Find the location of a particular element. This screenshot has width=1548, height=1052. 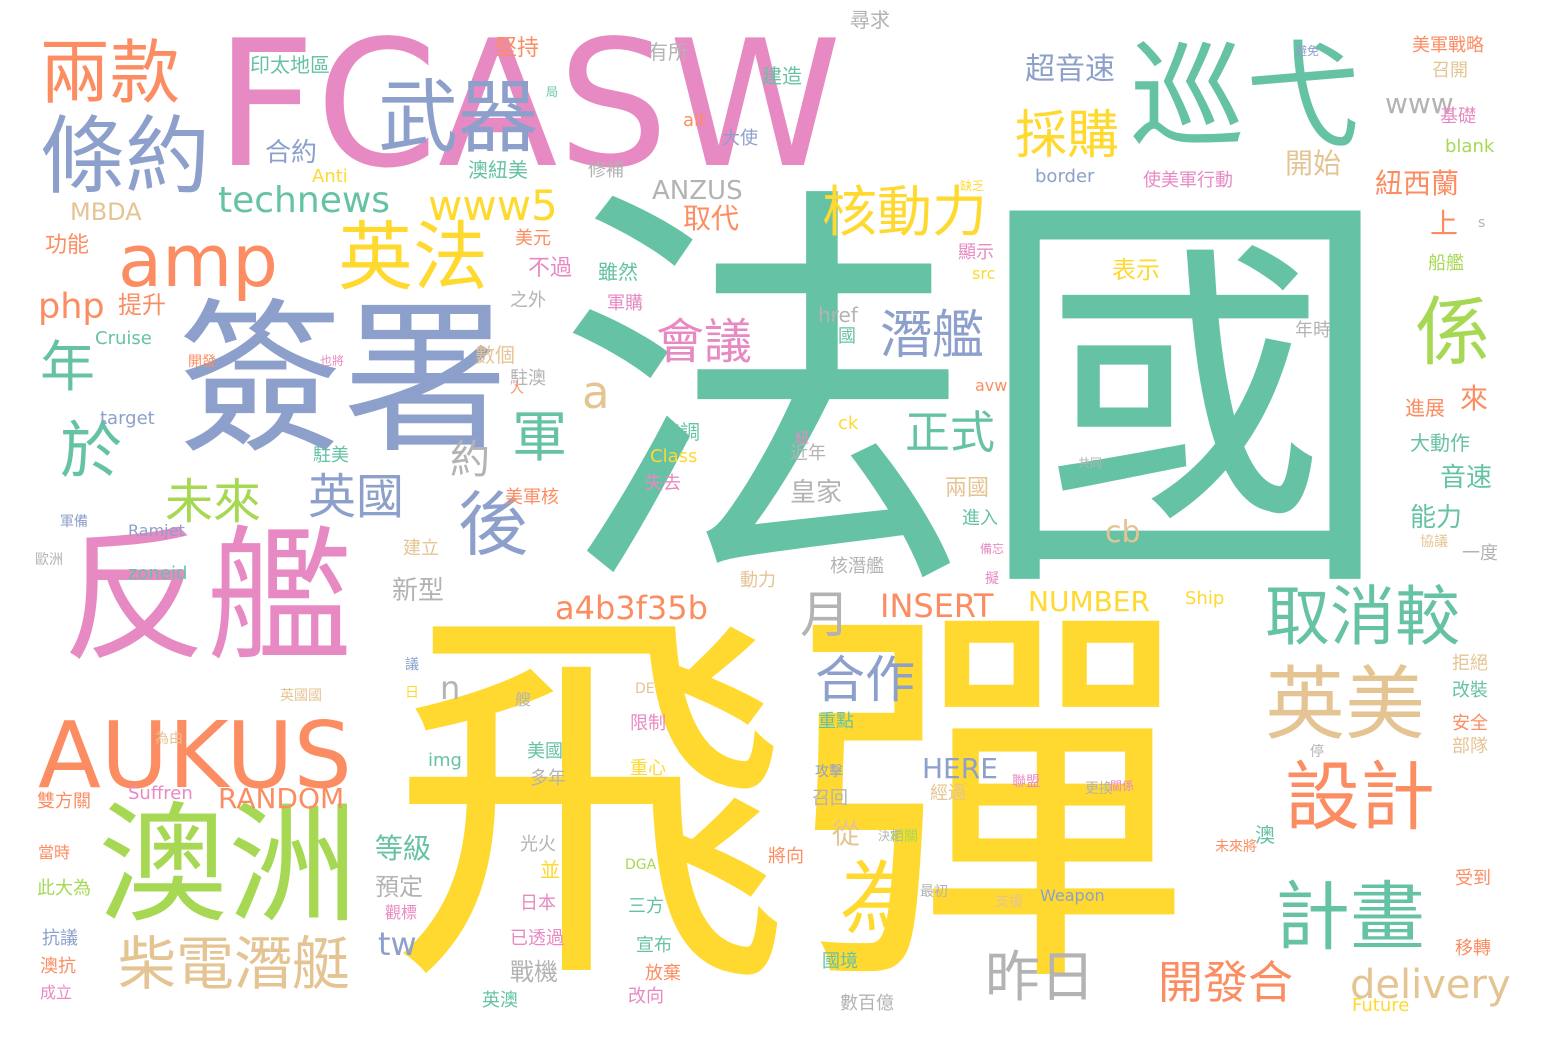

word-7: AUKUS is located at coordinates (195, 755).